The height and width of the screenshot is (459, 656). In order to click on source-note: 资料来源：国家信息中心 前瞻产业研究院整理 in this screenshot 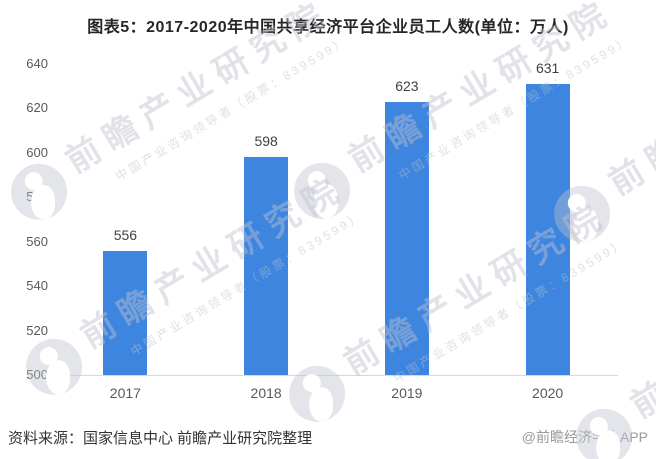, I will do `click(160, 438)`.